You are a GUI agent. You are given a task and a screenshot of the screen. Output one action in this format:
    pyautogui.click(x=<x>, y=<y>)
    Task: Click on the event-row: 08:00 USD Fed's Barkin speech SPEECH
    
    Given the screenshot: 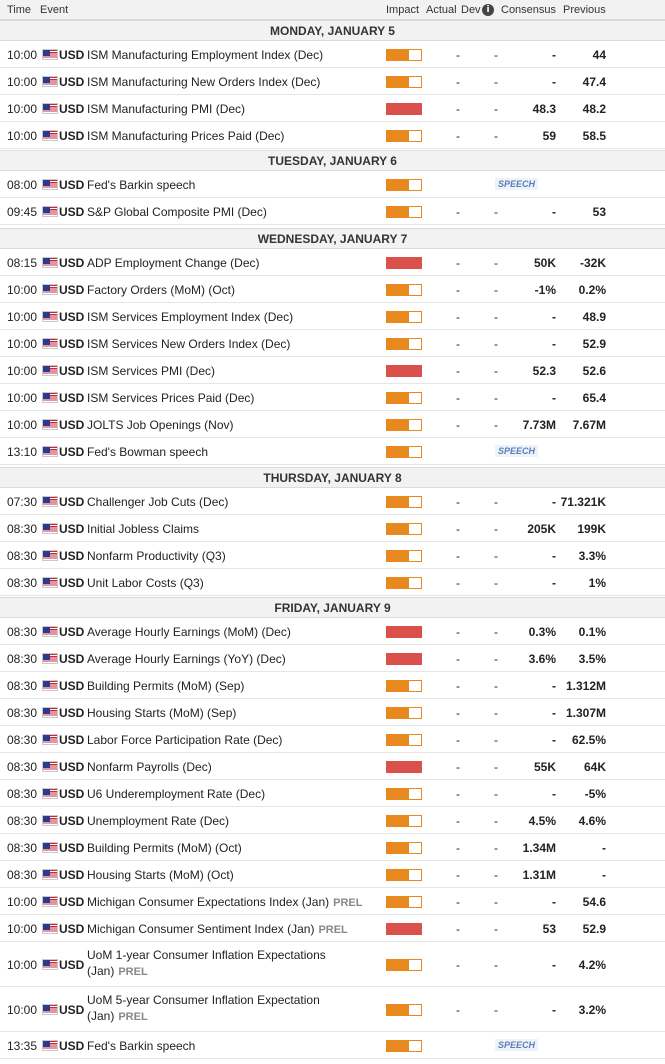 What is the action you would take?
    pyautogui.click(x=332, y=184)
    